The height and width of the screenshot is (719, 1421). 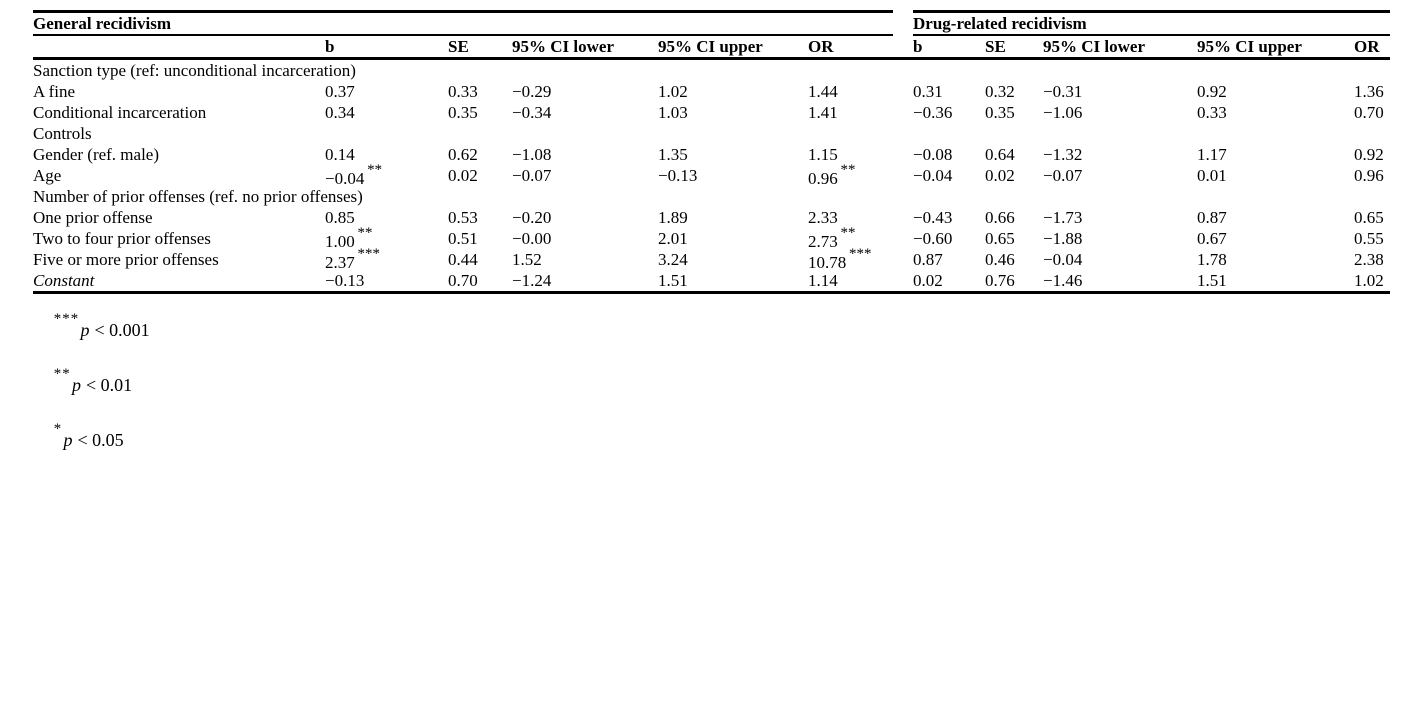 What do you see at coordinates (93, 217) in the screenshot?
I see `row-label: One prior offense` at bounding box center [93, 217].